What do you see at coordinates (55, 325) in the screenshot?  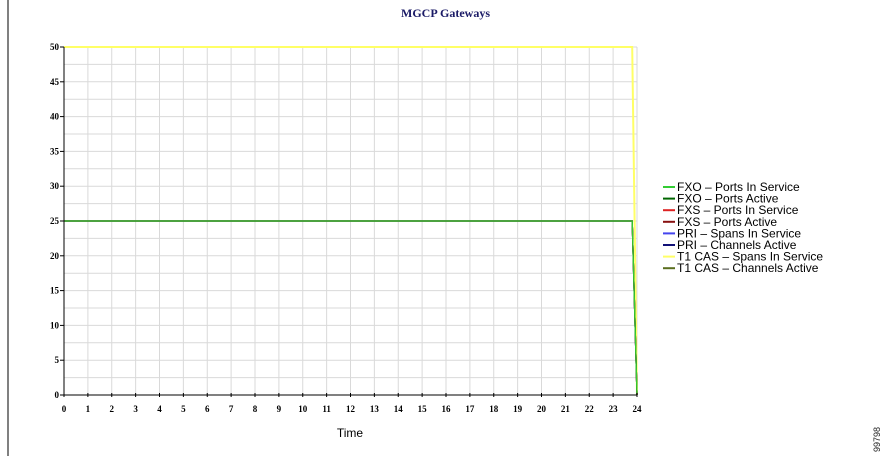 I see `y-tick-label: 10` at bounding box center [55, 325].